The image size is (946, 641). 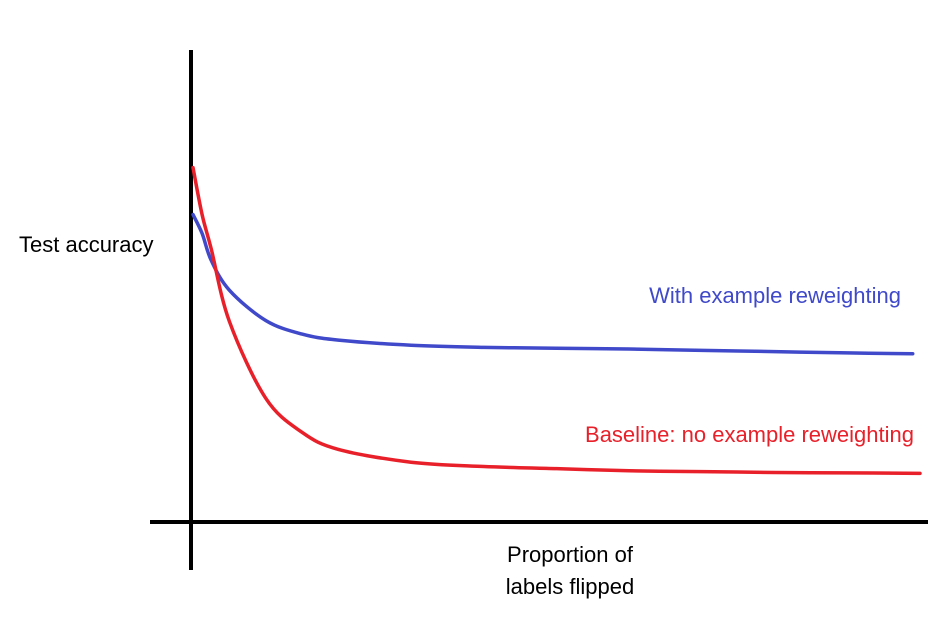 What do you see at coordinates (775, 295) in the screenshot?
I see `series-label-with-reweighting: With example reweighting` at bounding box center [775, 295].